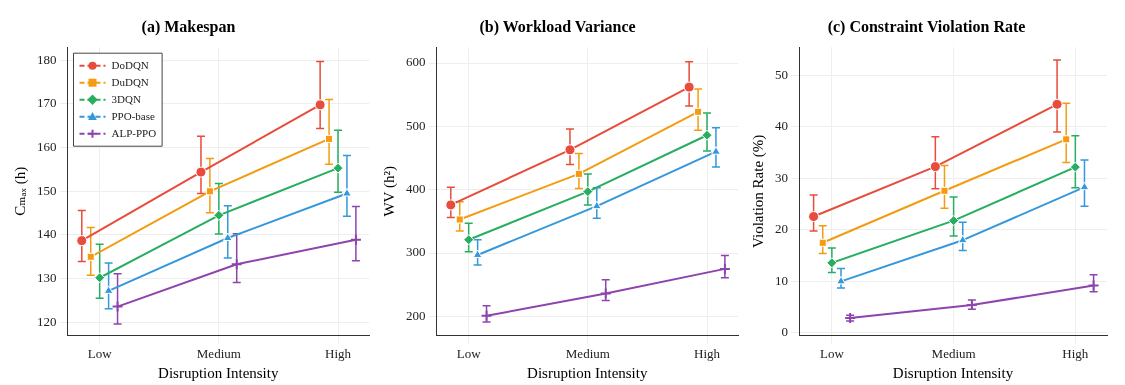 The width and height of the screenshot is (1125, 385). Describe the element at coordinates (781, 74) in the screenshot. I see `y-tick-label: 50` at that location.